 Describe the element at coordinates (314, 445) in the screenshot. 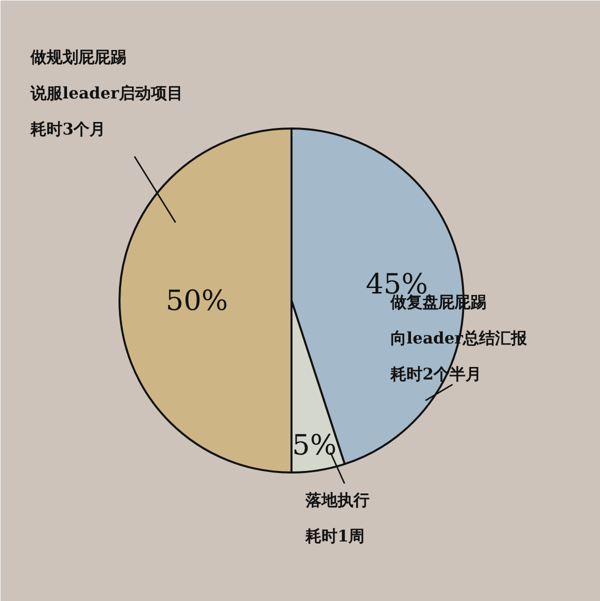

I see `data-label: 5%` at that location.